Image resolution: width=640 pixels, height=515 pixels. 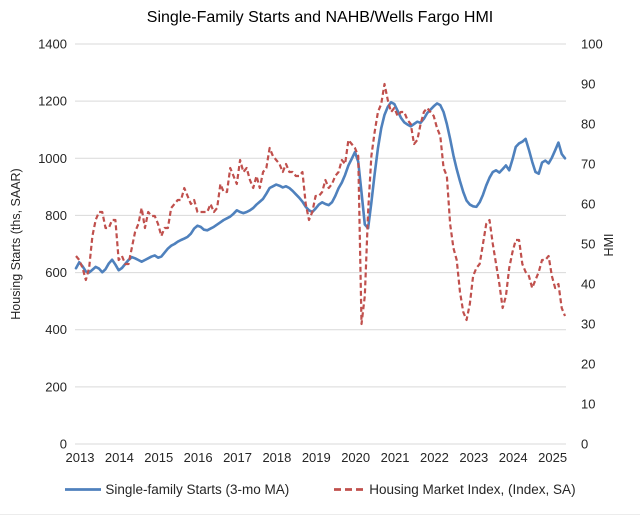 What do you see at coordinates (56, 386) in the screenshot?
I see `left-axis-tick-label: 200` at bounding box center [56, 386].